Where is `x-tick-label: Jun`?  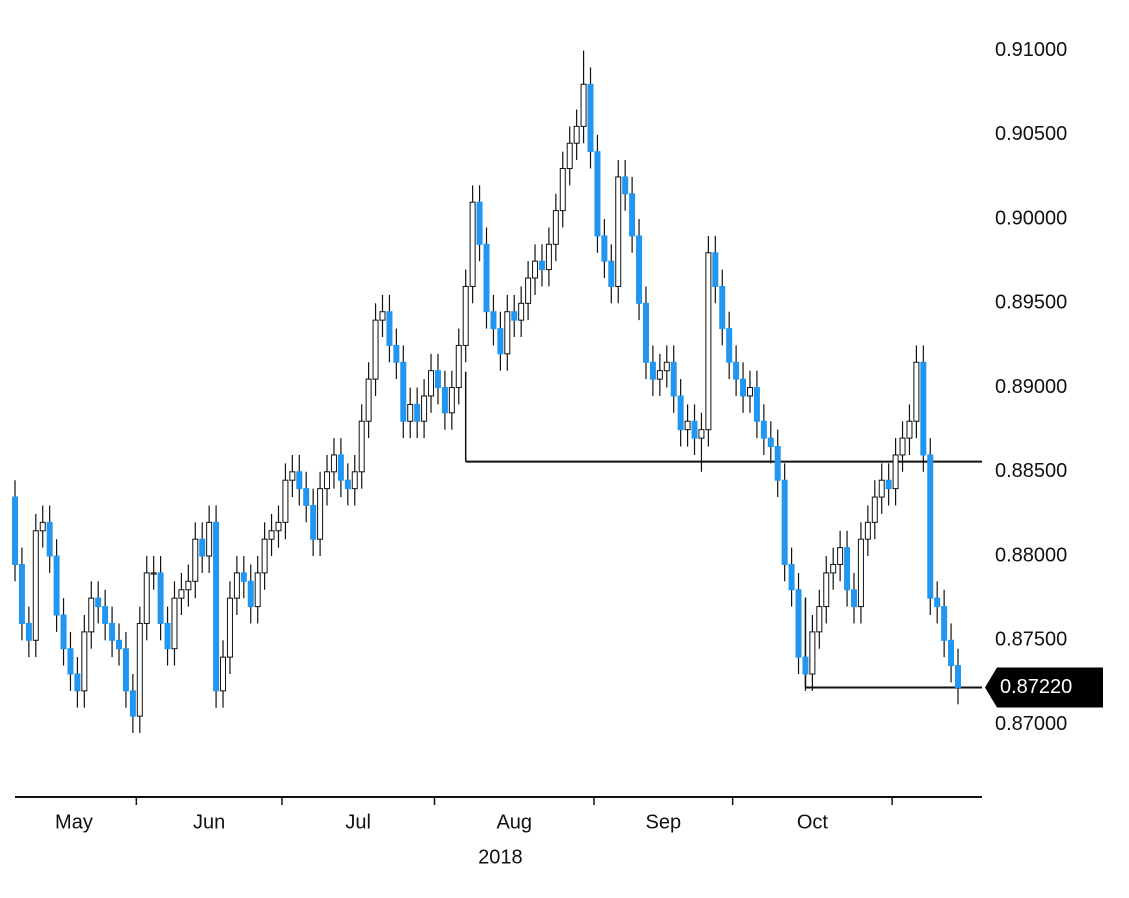 x-tick-label: Jun is located at coordinates (209, 822).